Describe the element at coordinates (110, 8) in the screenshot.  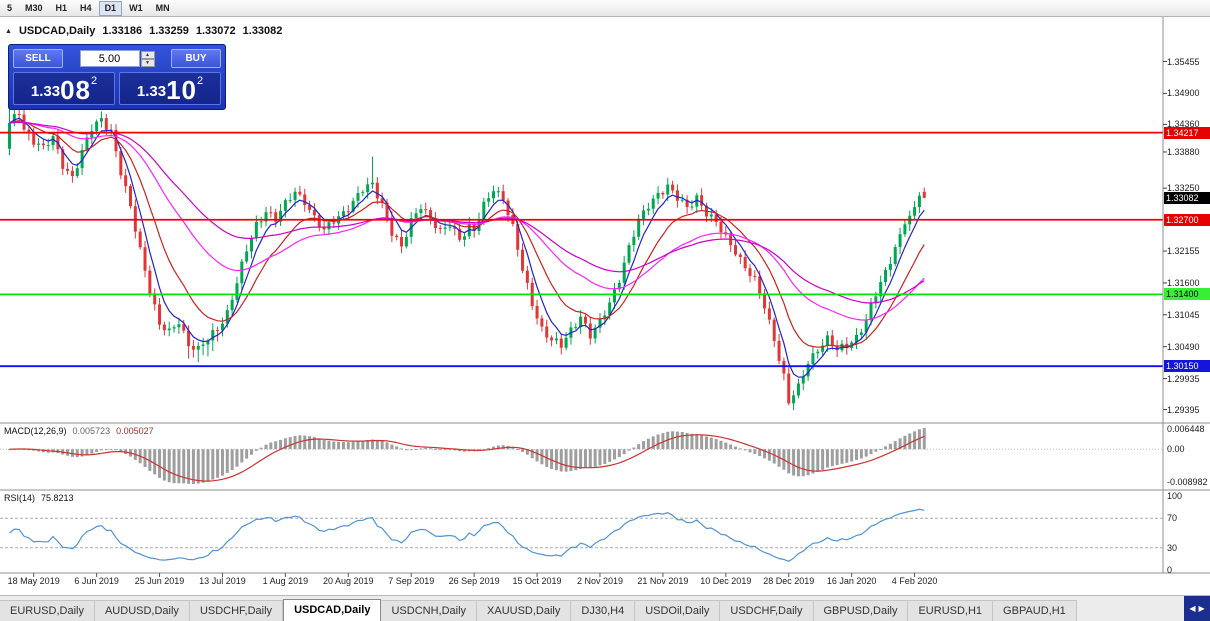
I see `timeframe-button-d1: D1` at that location.